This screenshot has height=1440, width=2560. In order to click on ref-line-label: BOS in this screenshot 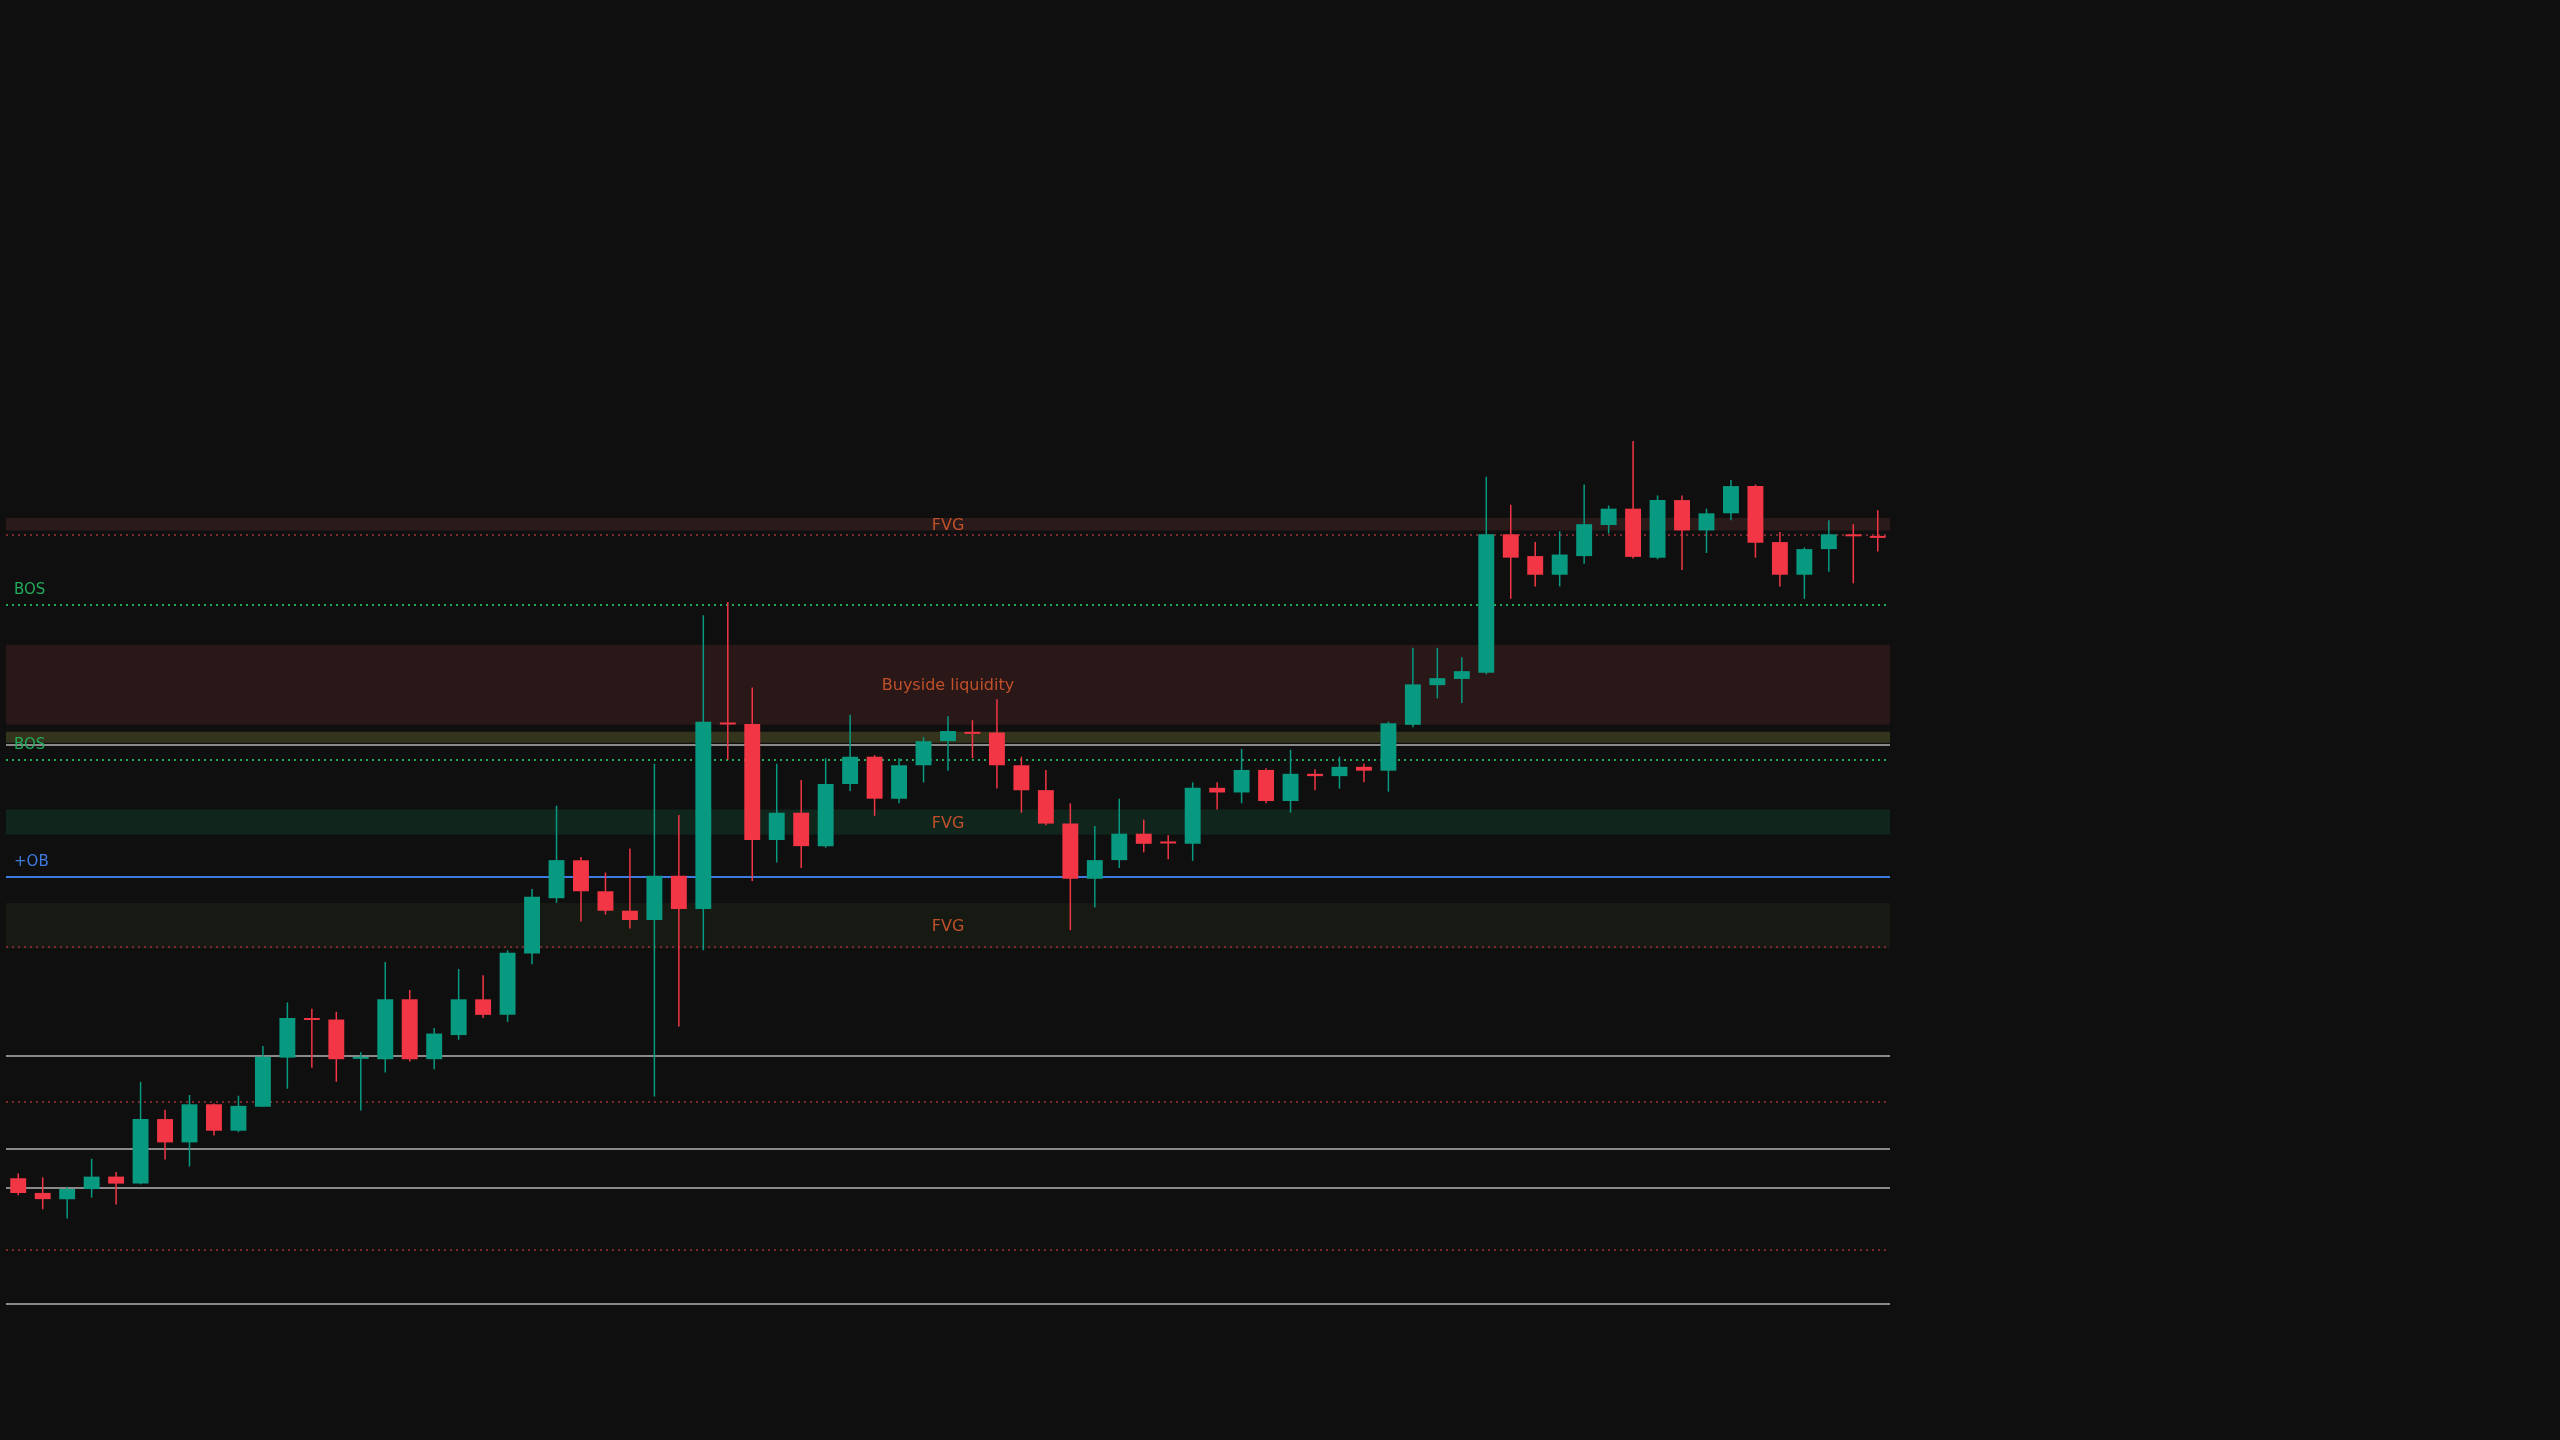, I will do `click(30, 588)`.